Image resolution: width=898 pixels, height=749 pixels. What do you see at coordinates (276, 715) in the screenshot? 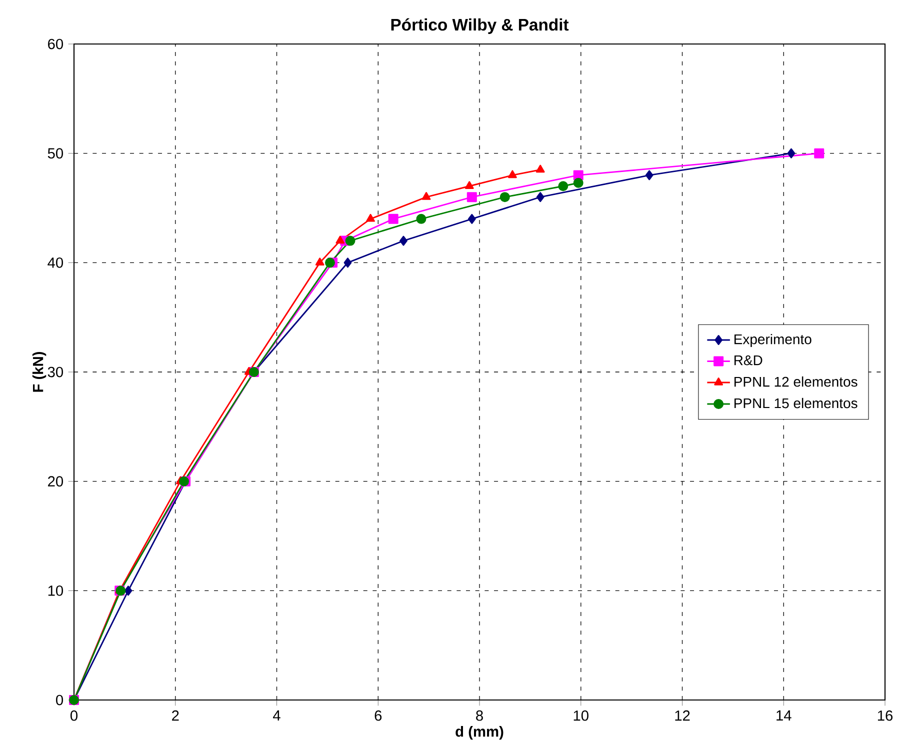
I see `x-tick-label: 4` at bounding box center [276, 715].